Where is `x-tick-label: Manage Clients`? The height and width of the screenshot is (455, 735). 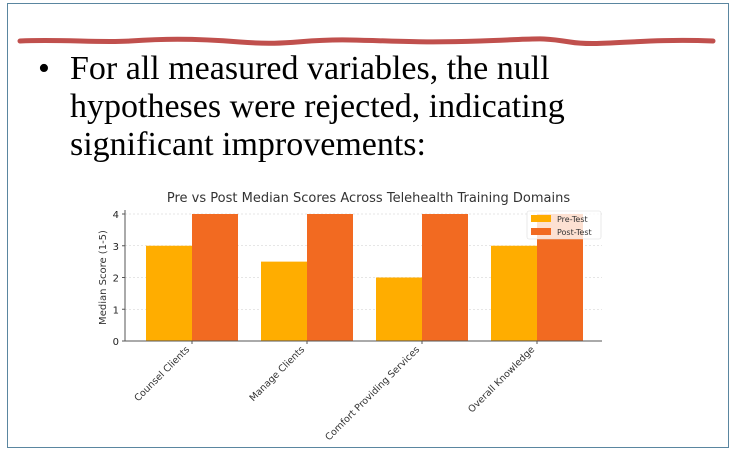 x-tick-label: Manage Clients is located at coordinates (278, 374).